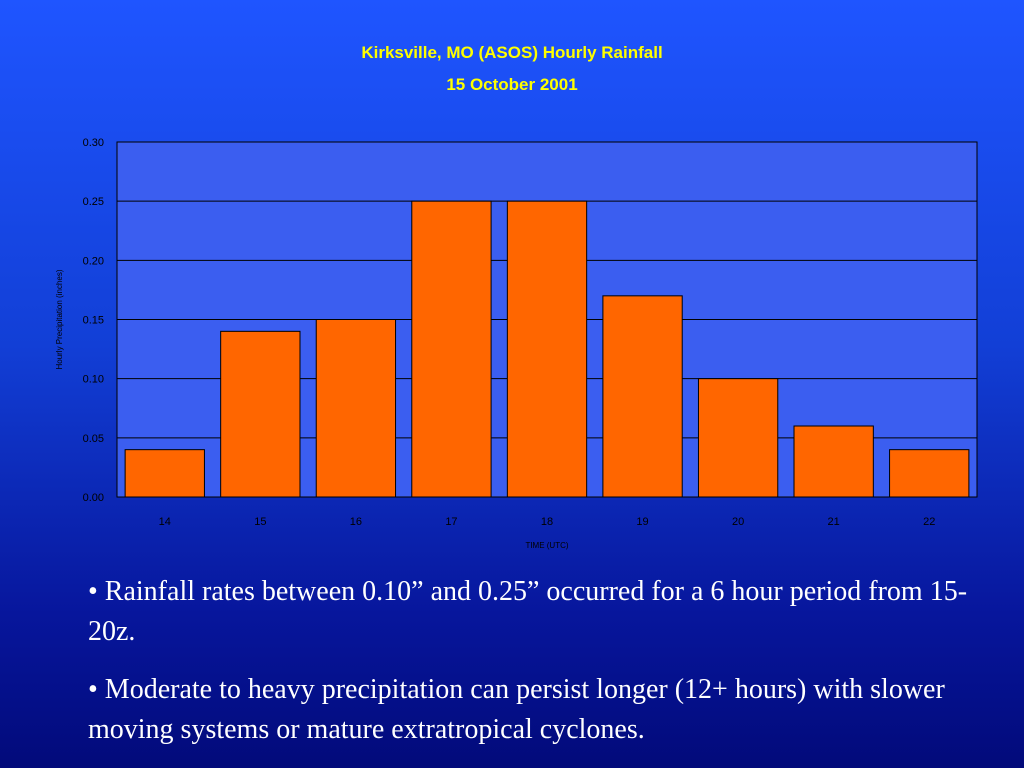  I want to click on x-axis-title: TIME (UTC), so click(546, 545).